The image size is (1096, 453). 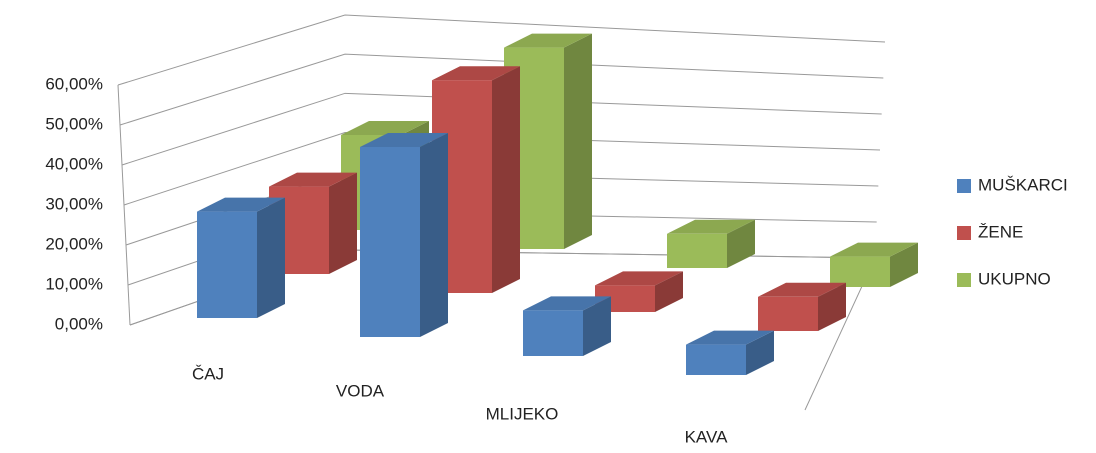 What do you see at coordinates (360, 390) in the screenshot?
I see `x-tick-label: VODA` at bounding box center [360, 390].